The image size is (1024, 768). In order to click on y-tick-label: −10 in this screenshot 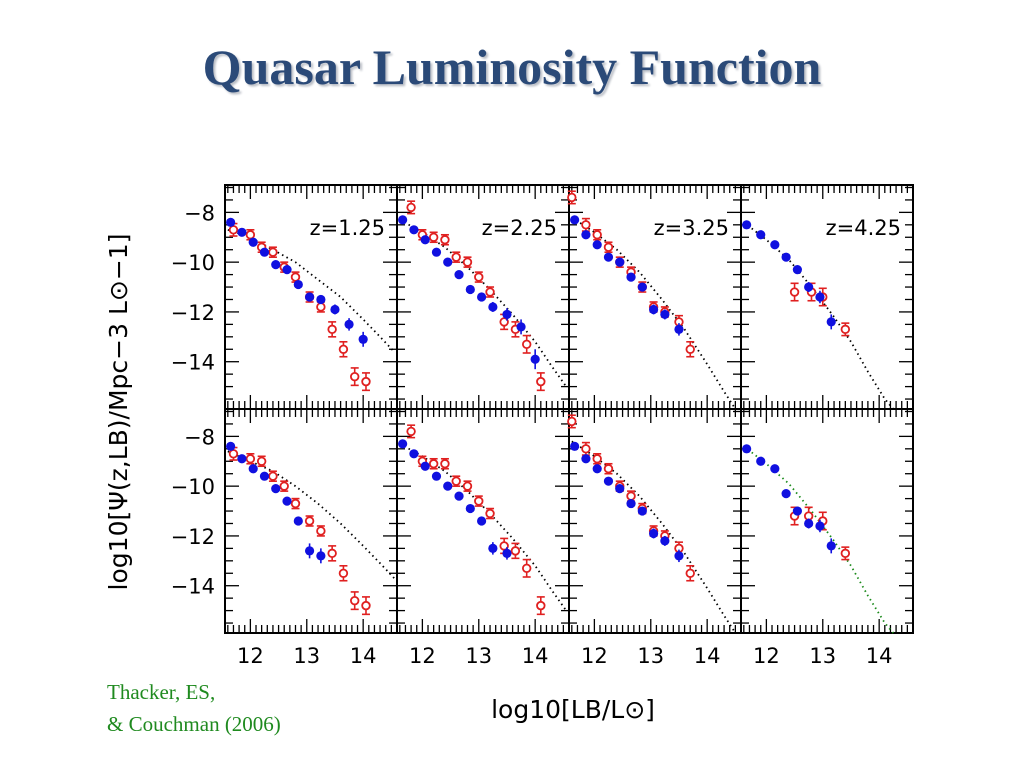, I will do `click(193, 487)`.